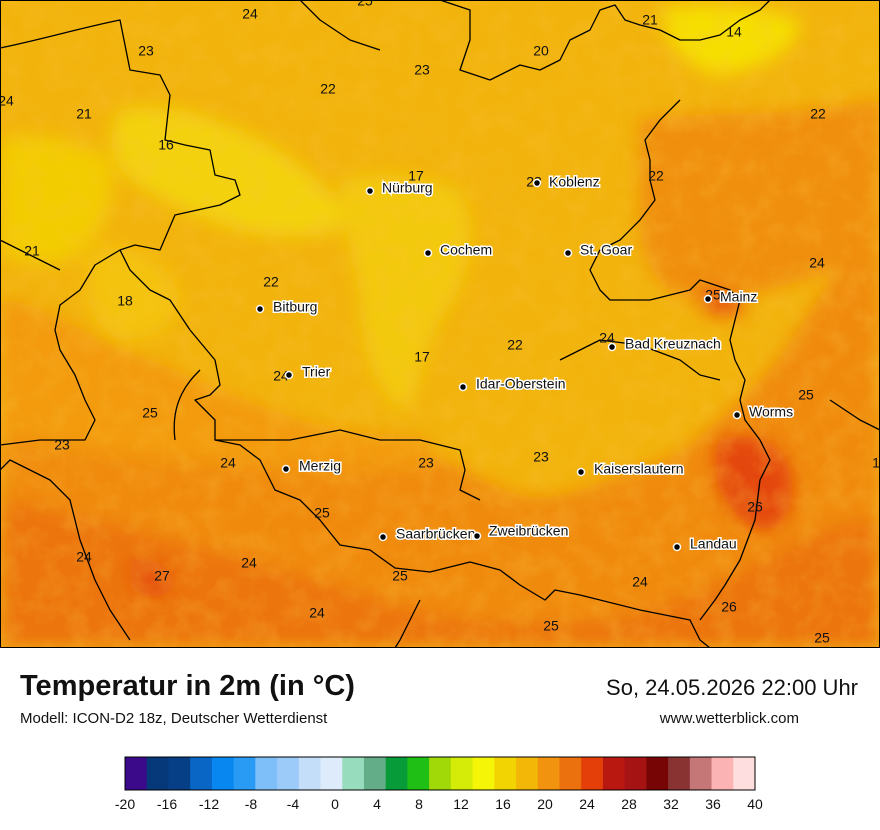  Describe the element at coordinates (763, 411) in the screenshot. I see `city-worms: Worms Worms` at that location.